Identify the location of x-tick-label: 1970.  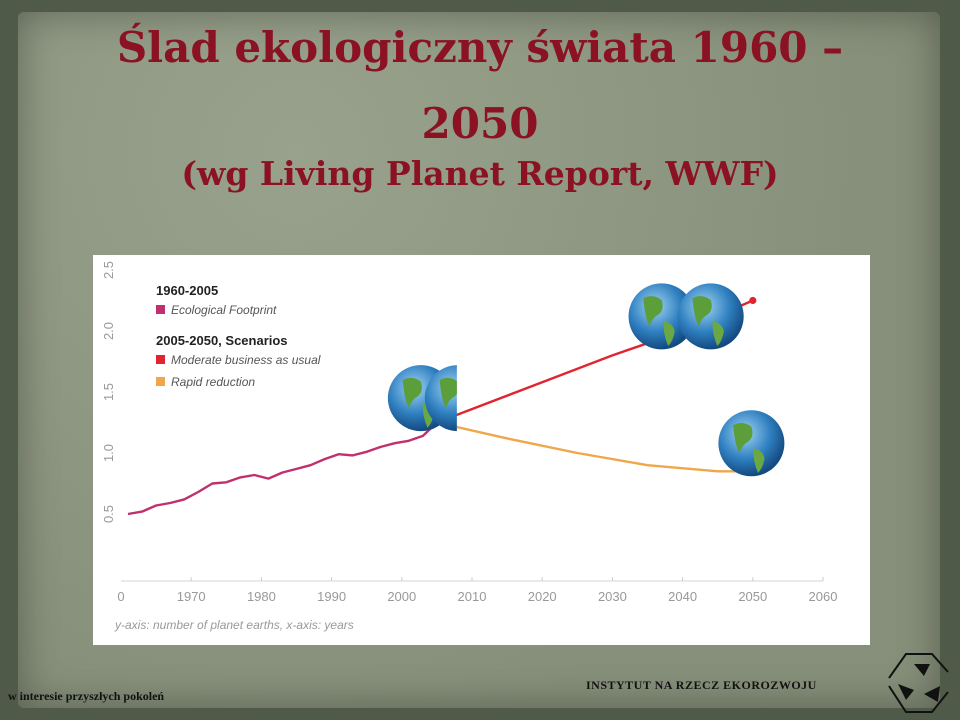
(191, 596).